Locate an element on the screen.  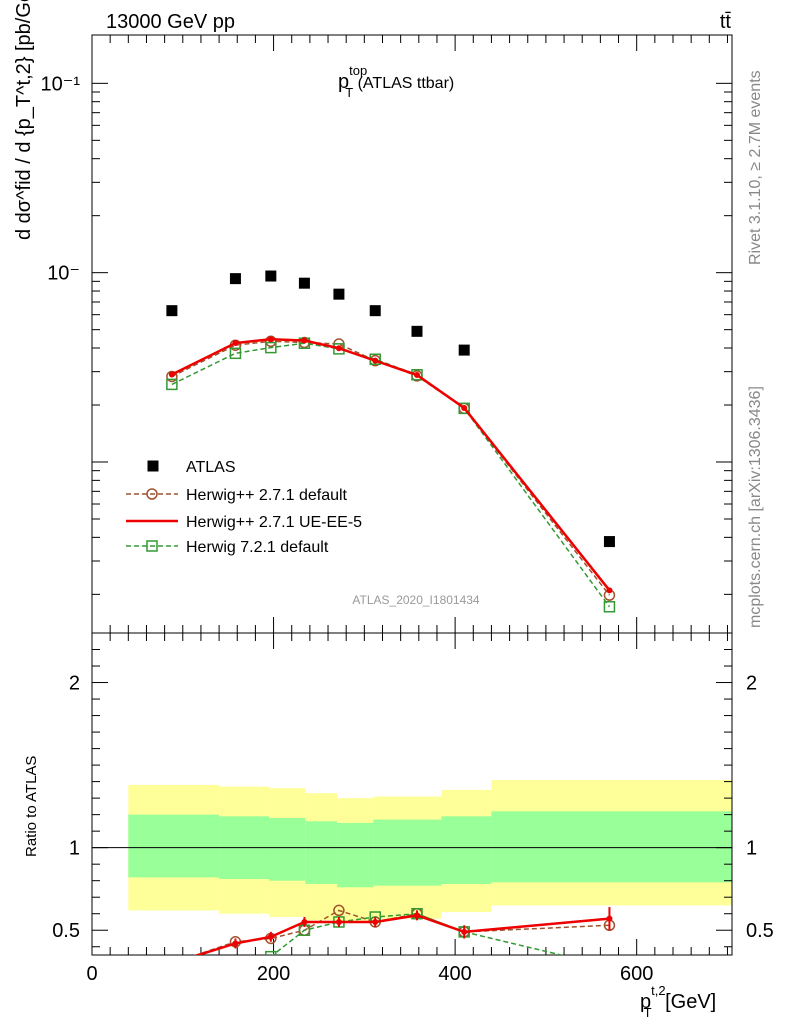
main-y-tick-label: 10⁻¹ is located at coordinates (61, 84).